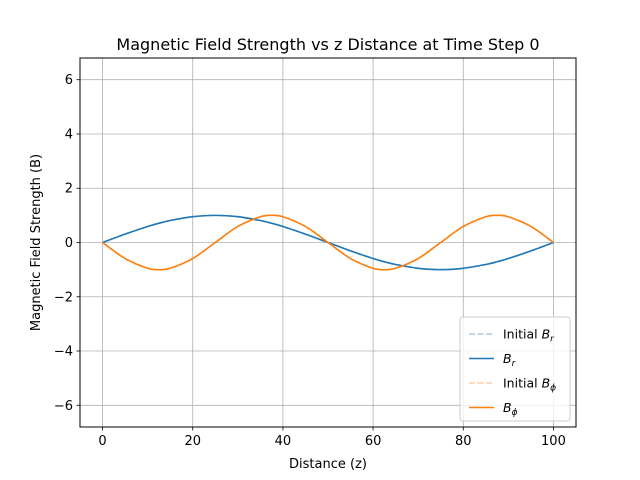  Describe the element at coordinates (283, 441) in the screenshot. I see `x-tick-label: 40` at that location.